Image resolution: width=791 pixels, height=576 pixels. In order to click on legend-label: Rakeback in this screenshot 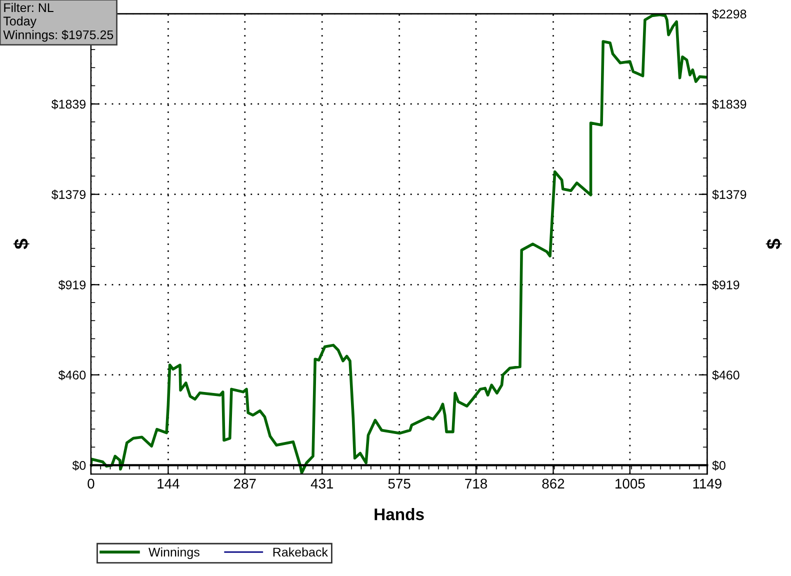, I will do `click(300, 552)`.